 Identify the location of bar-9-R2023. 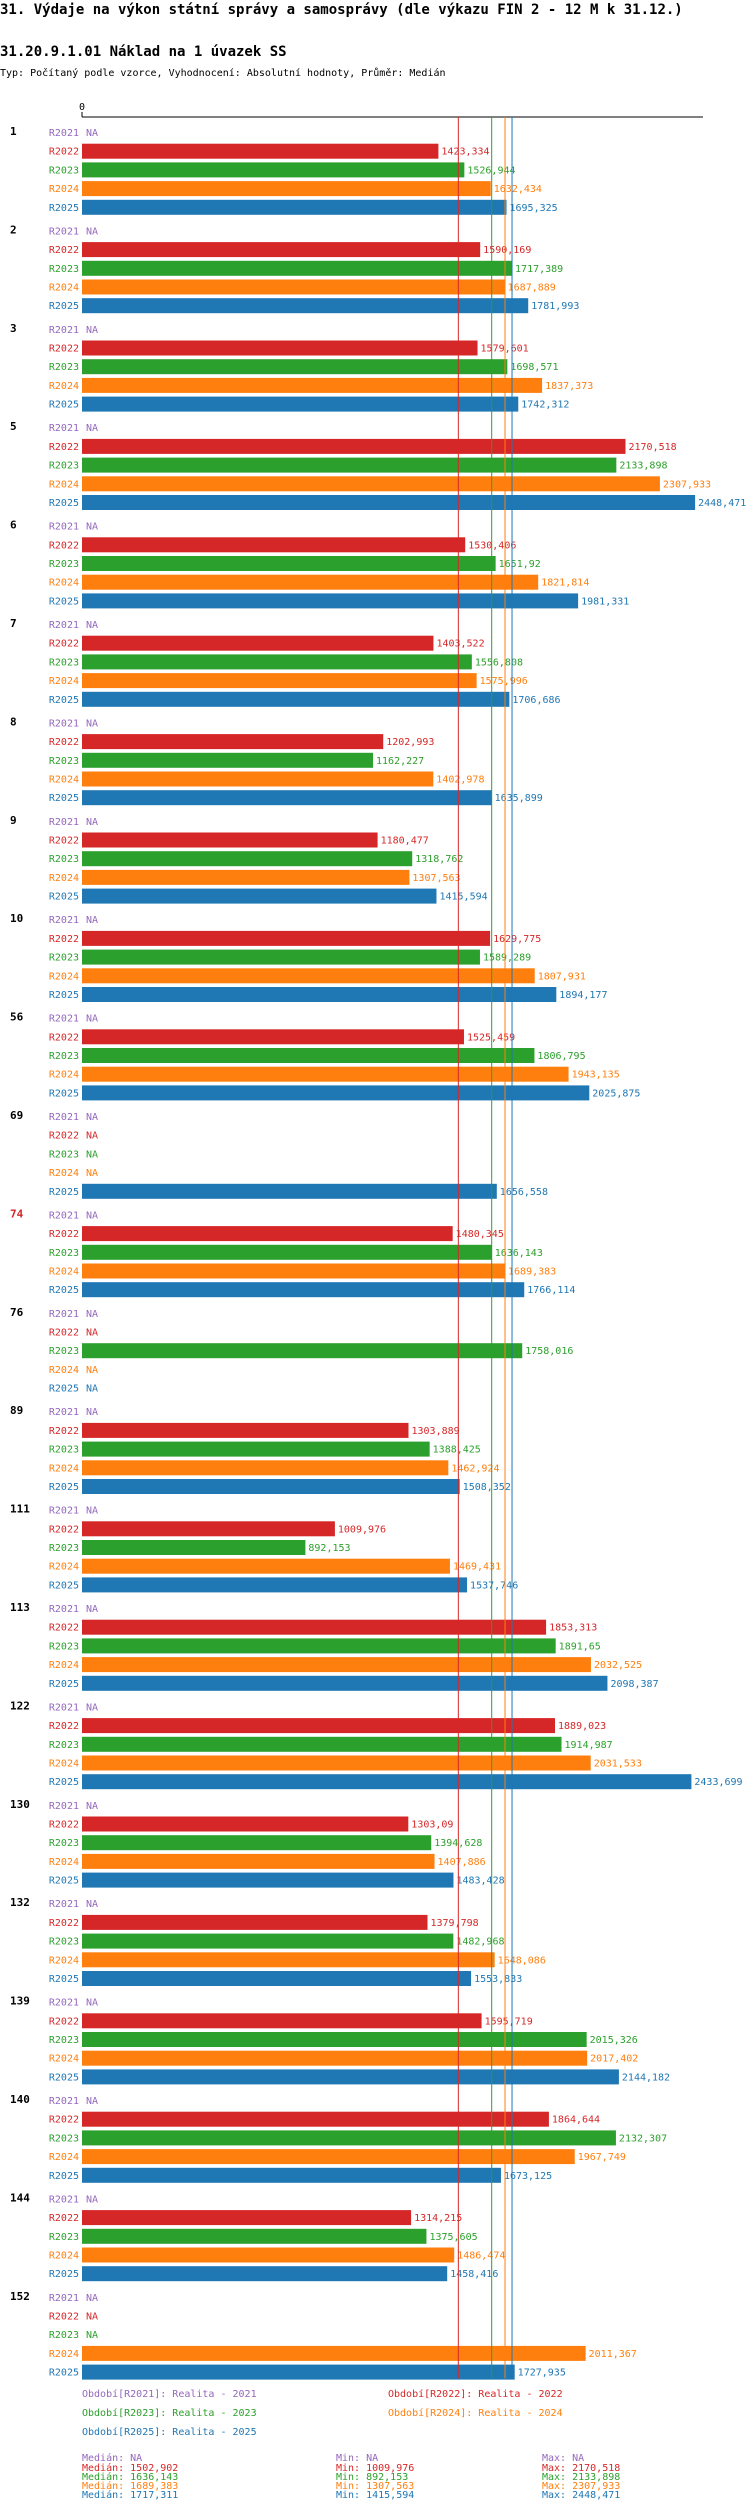
(247, 859).